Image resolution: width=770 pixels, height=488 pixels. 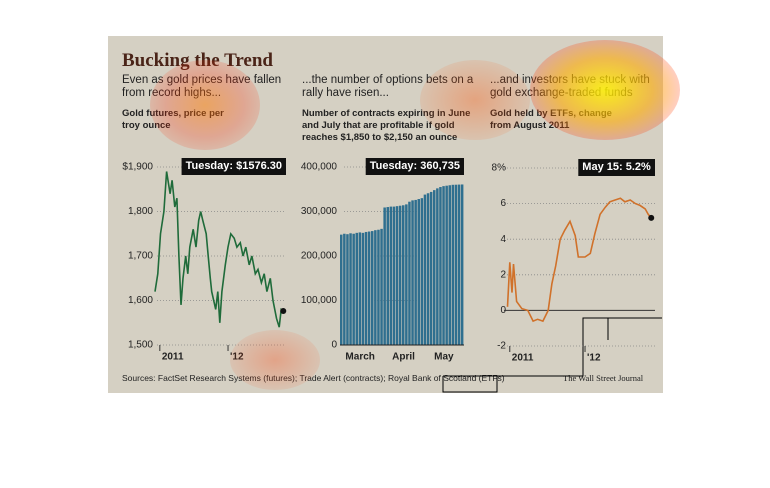 I want to click on y-tick-label: 8%, so click(x=499, y=168).